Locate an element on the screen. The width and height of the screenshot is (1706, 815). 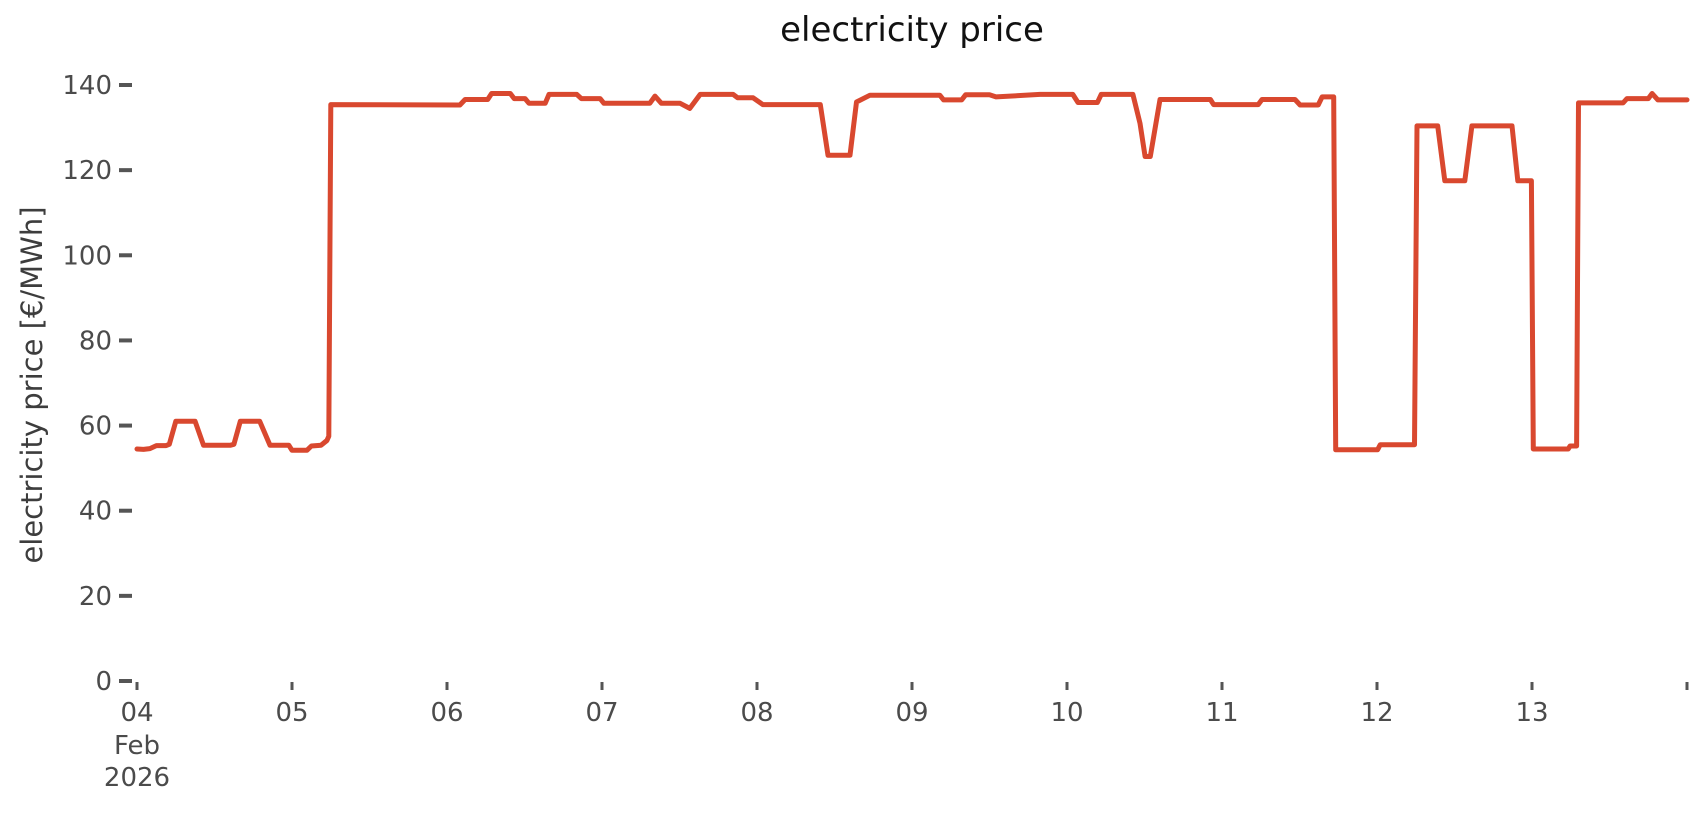
x-tick-label: 04 is located at coordinates (136, 713).